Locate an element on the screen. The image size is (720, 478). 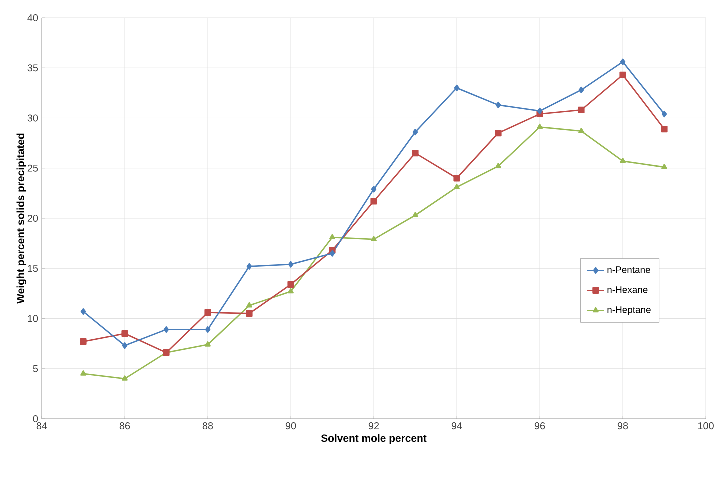
legend-label: n-Heptane is located at coordinates (629, 311).